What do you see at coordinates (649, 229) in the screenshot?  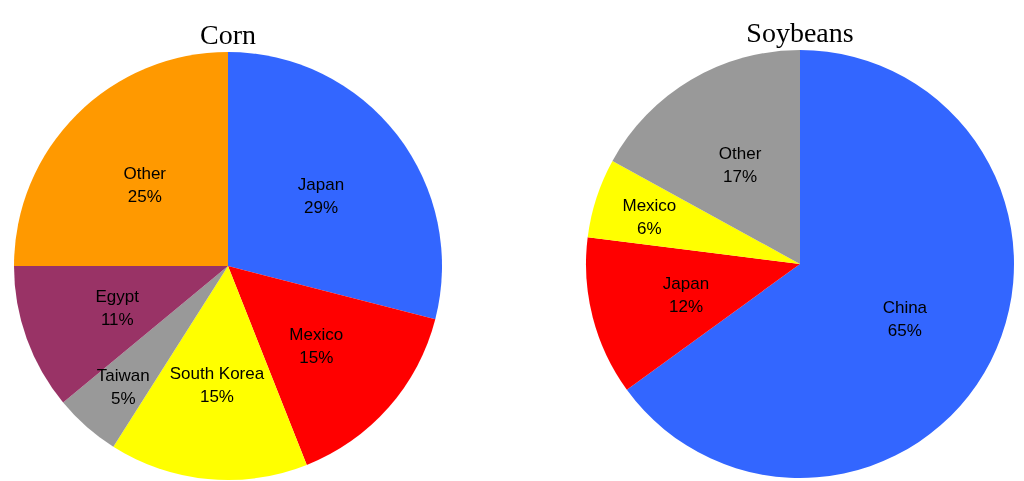 I see `data-label: 6%` at bounding box center [649, 229].